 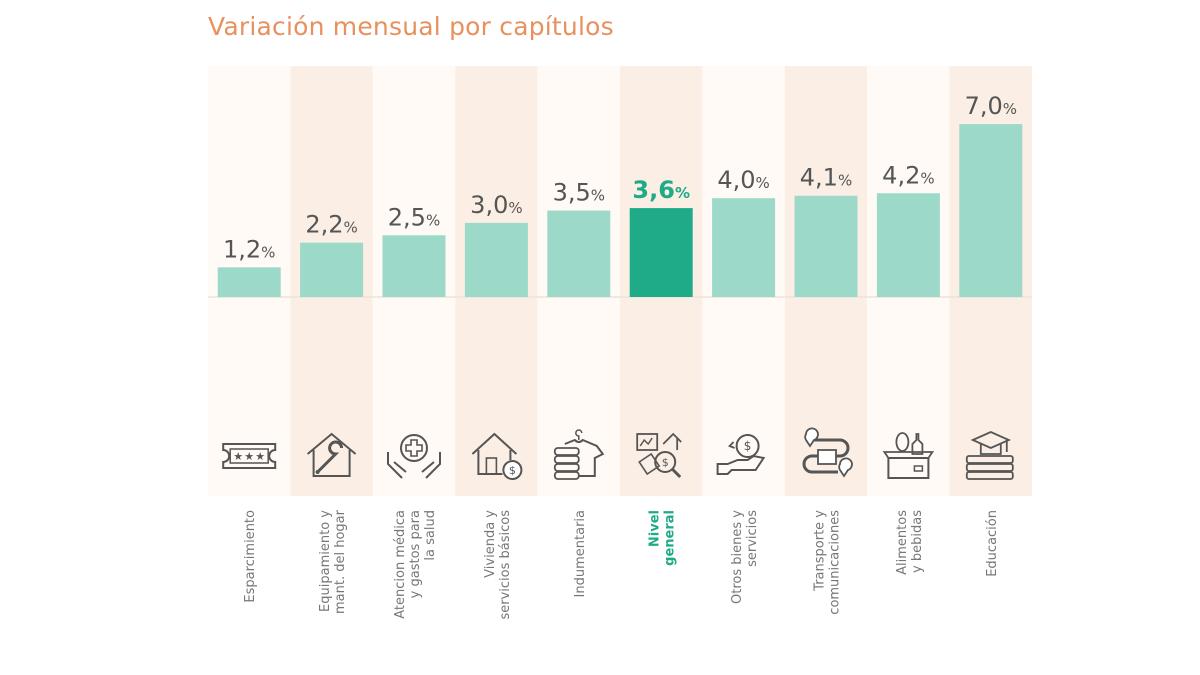 I want to click on category-label: Atencion médica y gastos para la salud, so click(x=415, y=564).